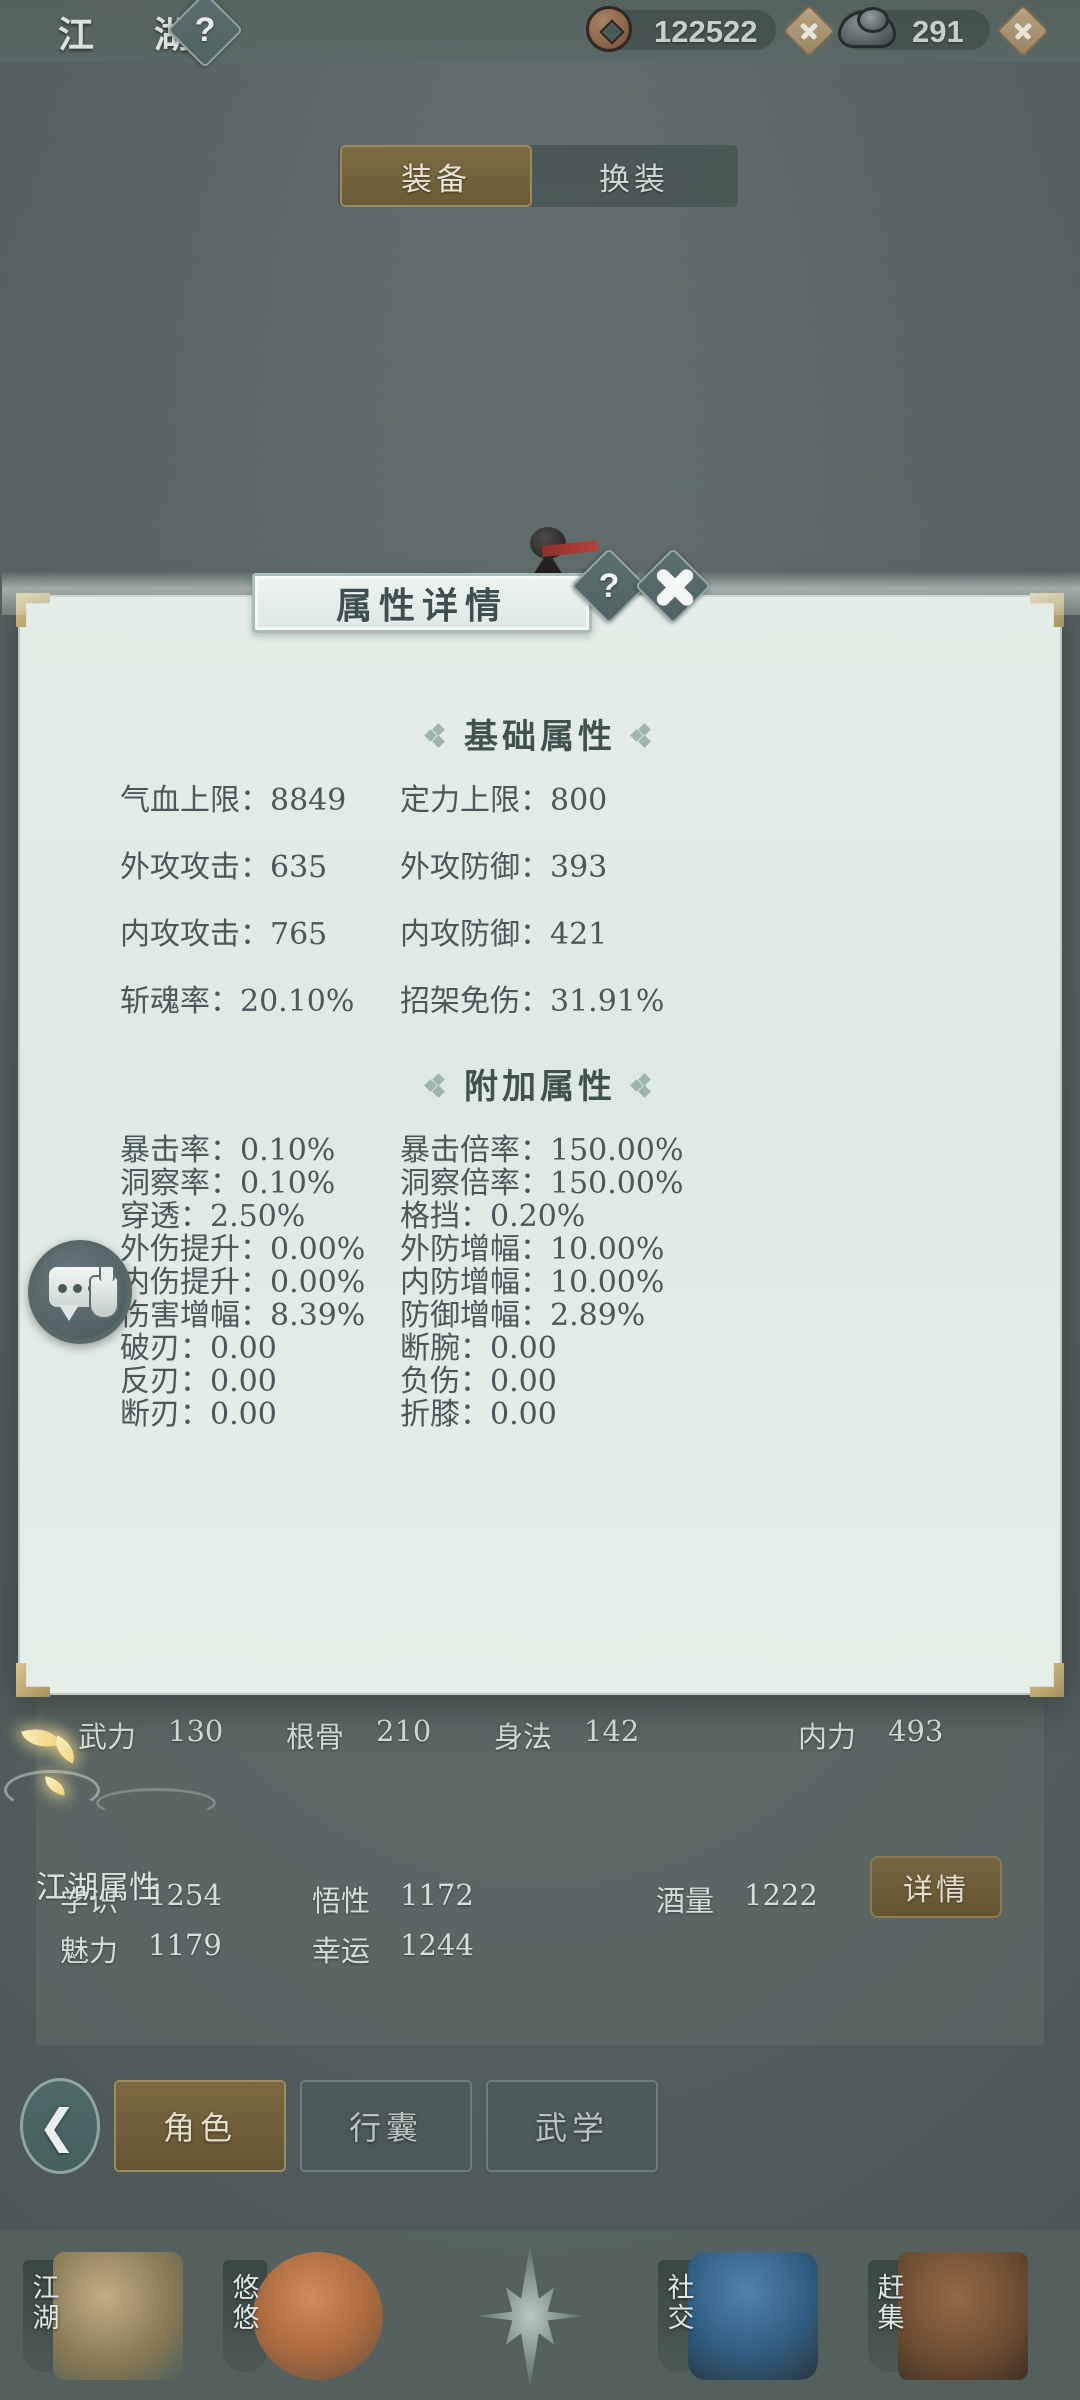  Describe the element at coordinates (891, 2303) in the screenshot. I see `nav-label-market: 赶集` at that location.